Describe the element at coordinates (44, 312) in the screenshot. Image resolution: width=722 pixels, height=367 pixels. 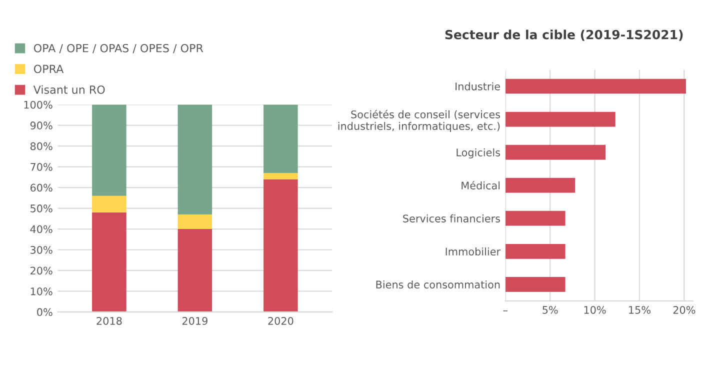
I see `y-tick-label: 0%` at that location.